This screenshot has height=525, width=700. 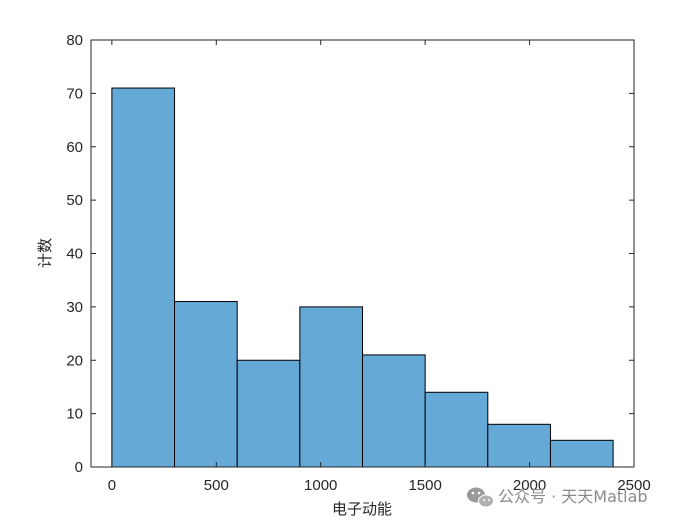 I want to click on wechat-icon, so click(x=480, y=497).